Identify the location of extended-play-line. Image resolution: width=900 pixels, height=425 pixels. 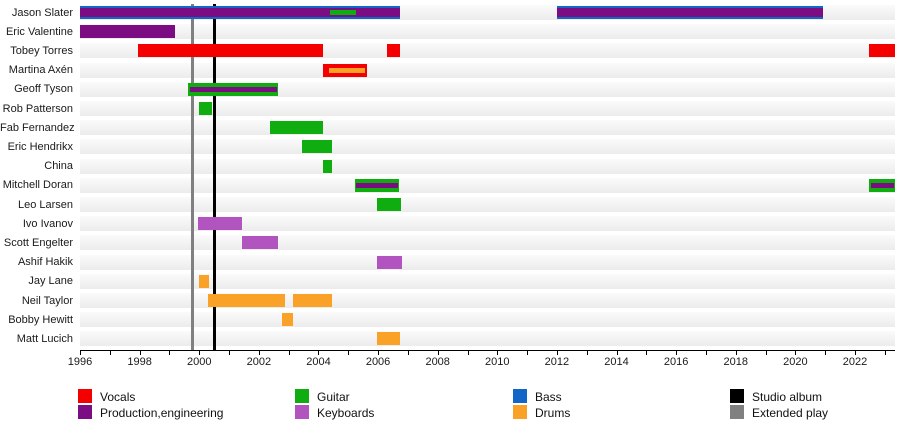
(193, 177).